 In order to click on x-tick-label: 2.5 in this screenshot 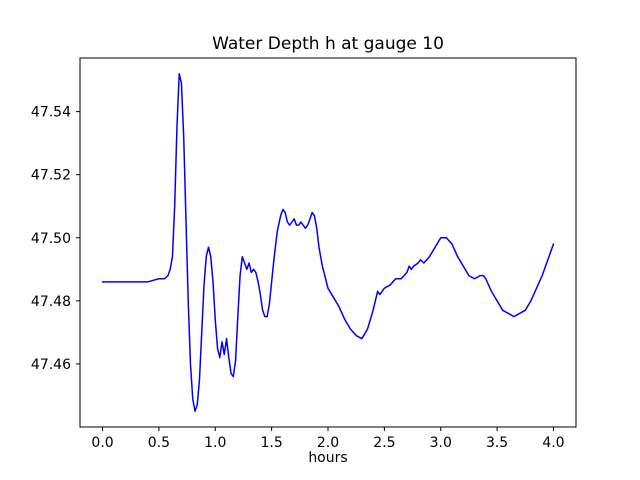, I will do `click(384, 443)`.